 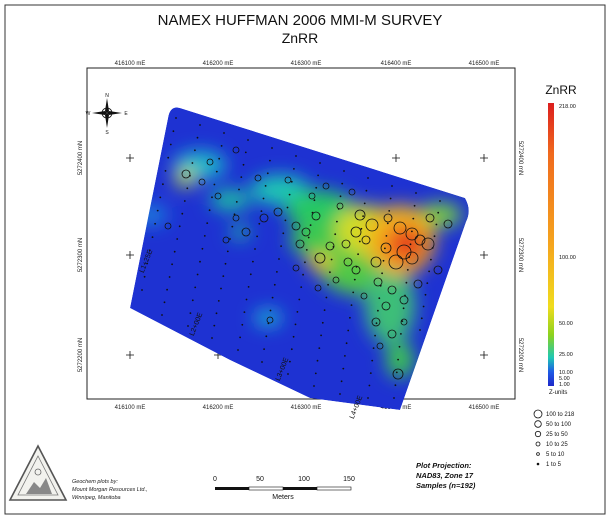 What do you see at coordinates (520, 256) in the screenshot?
I see `northing-labels-right: 5272400 mN 5272300 mN 5272200 mN` at bounding box center [520, 256].